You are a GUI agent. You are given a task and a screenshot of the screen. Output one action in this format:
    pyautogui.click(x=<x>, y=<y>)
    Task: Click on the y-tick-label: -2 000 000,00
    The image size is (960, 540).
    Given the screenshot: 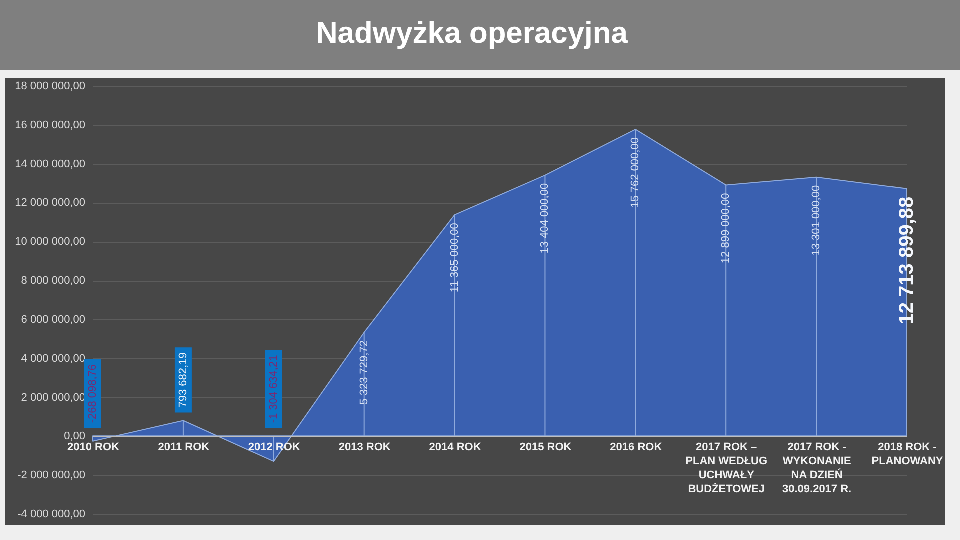 What is the action you would take?
    pyautogui.click(x=52, y=476)
    